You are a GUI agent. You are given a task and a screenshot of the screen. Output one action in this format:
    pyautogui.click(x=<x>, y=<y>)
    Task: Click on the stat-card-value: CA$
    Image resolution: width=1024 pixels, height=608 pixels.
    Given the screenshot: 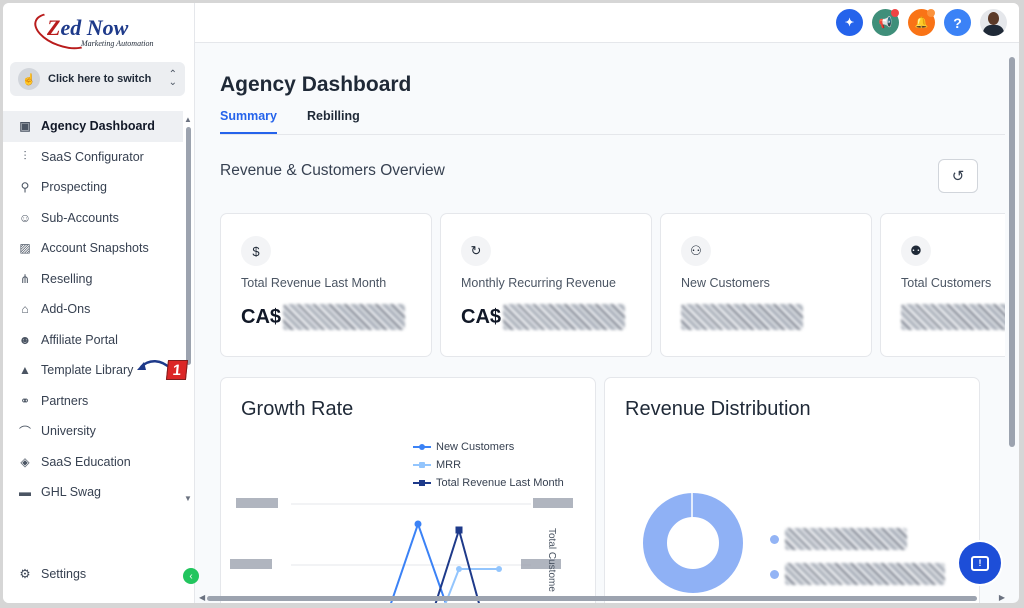 What is the action you would take?
    pyautogui.click(x=543, y=317)
    